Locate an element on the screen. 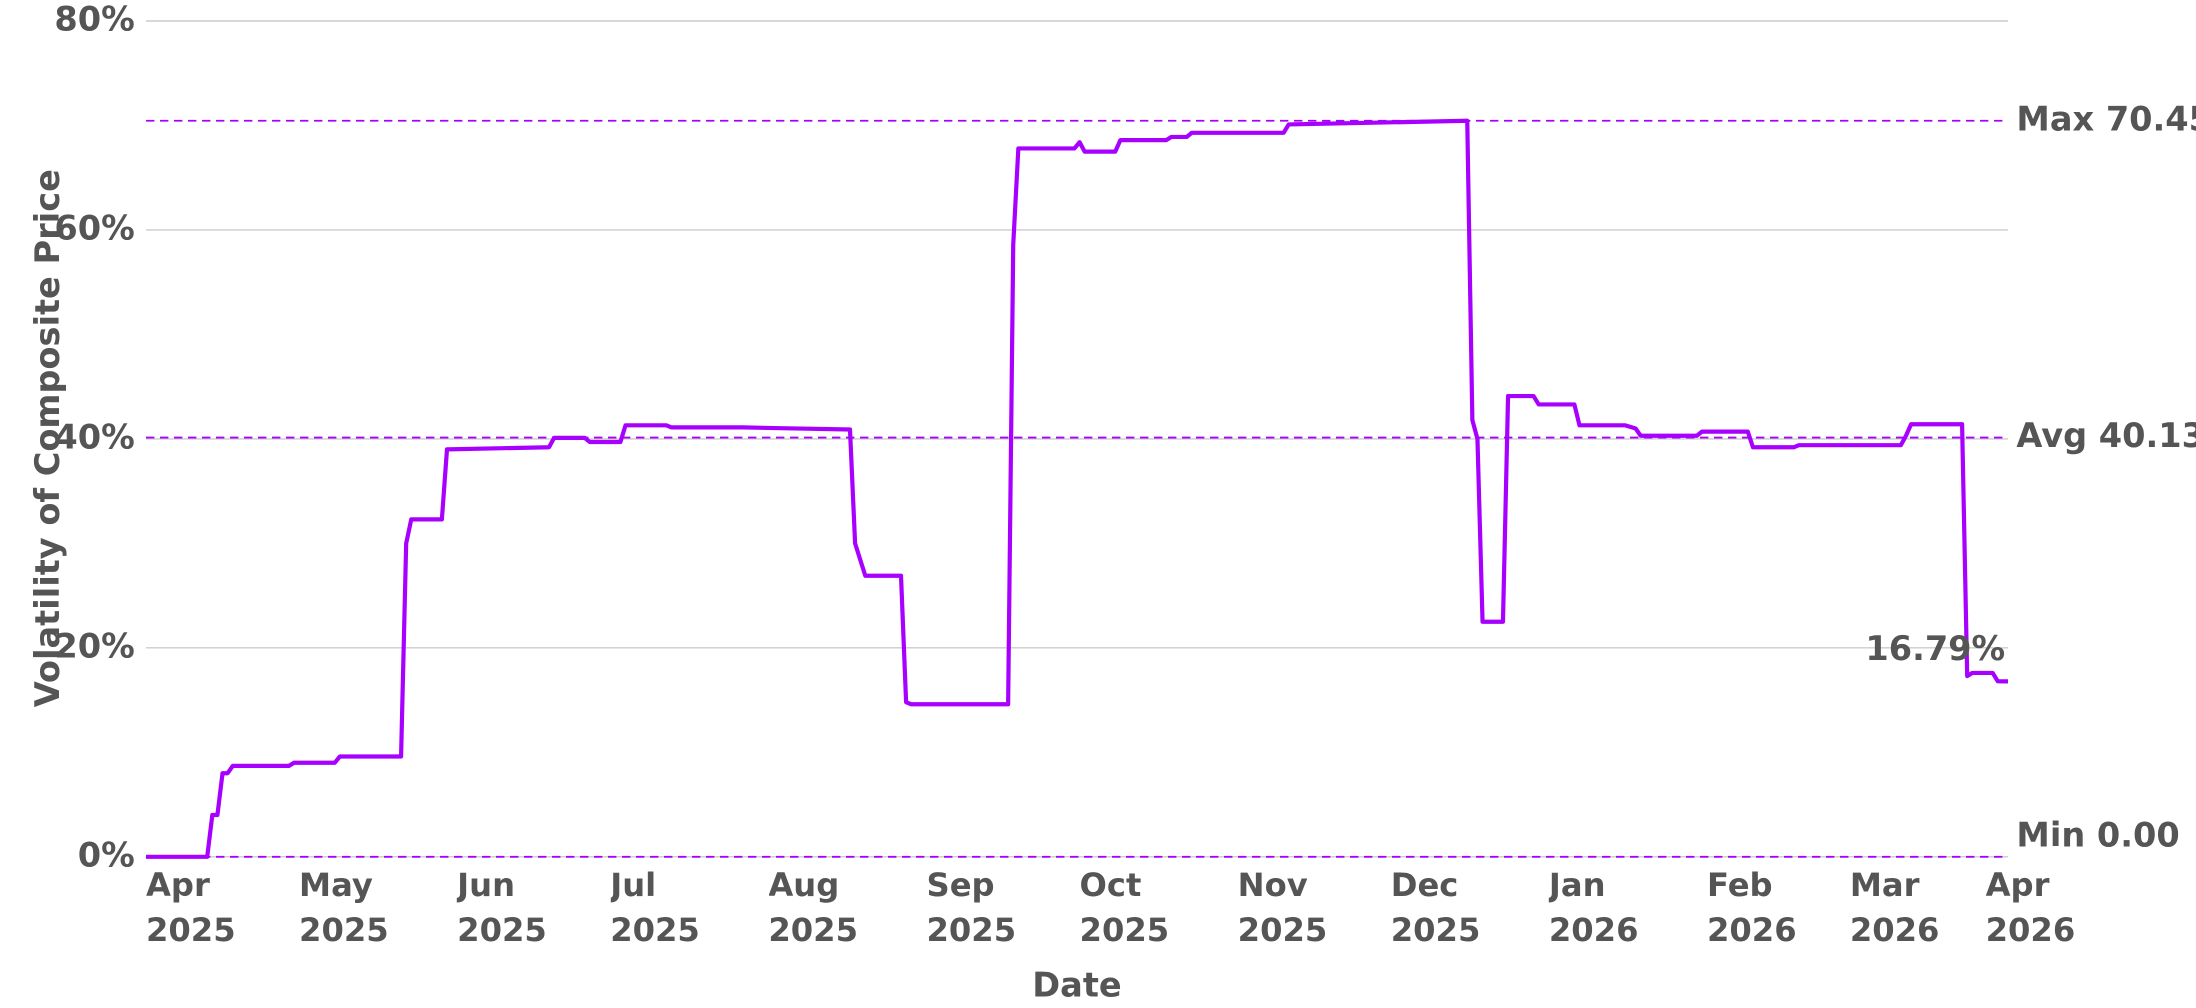 The image size is (2196, 1008). x-tick-label: Mar 2026 is located at coordinates (1894, 909).